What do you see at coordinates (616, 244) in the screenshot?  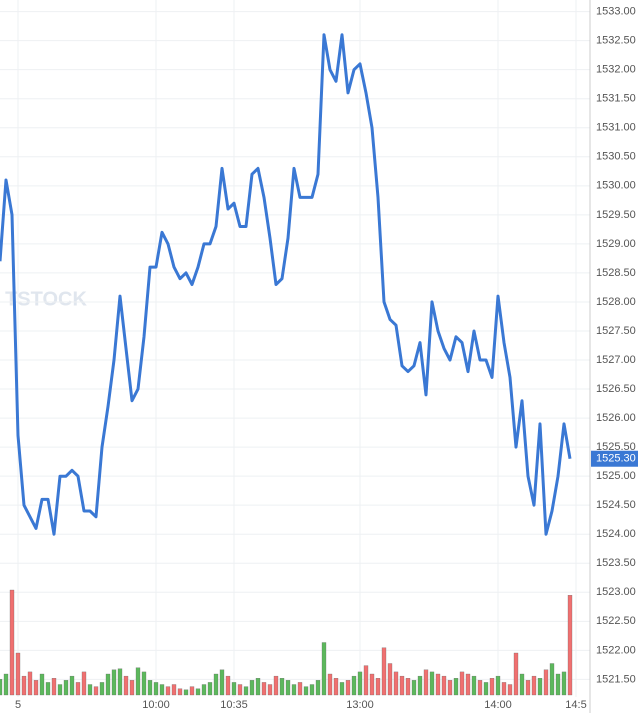 I see `y-tick-label: 1529.00` at bounding box center [616, 244].